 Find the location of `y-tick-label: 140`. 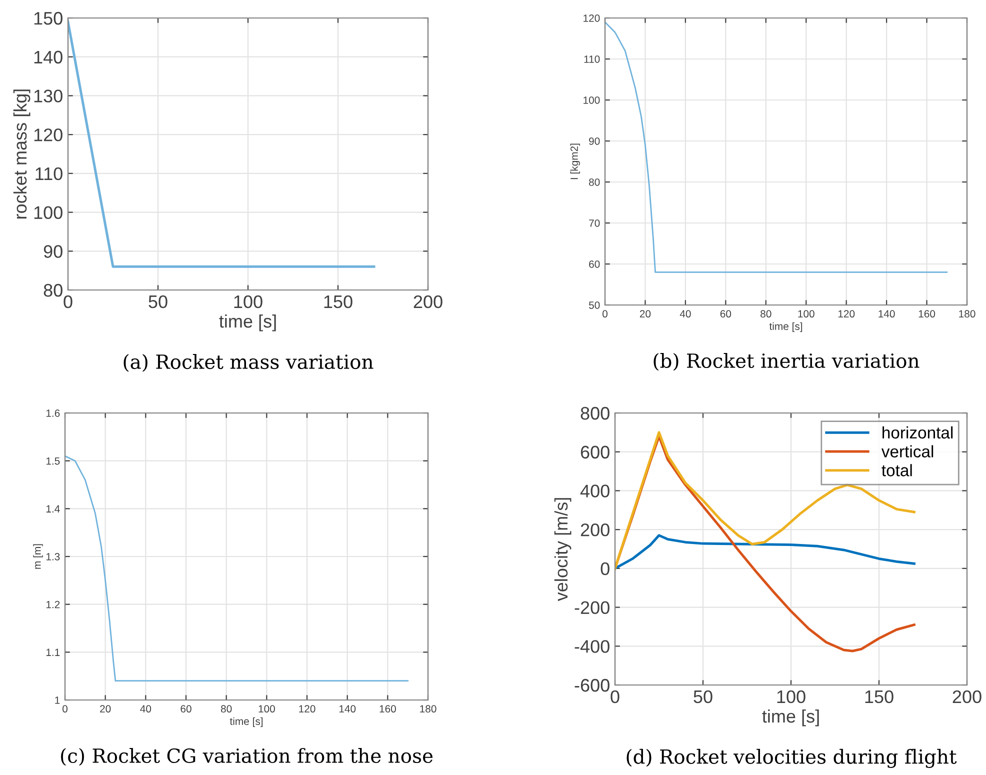

y-tick-label: 140 is located at coordinates (48, 57).